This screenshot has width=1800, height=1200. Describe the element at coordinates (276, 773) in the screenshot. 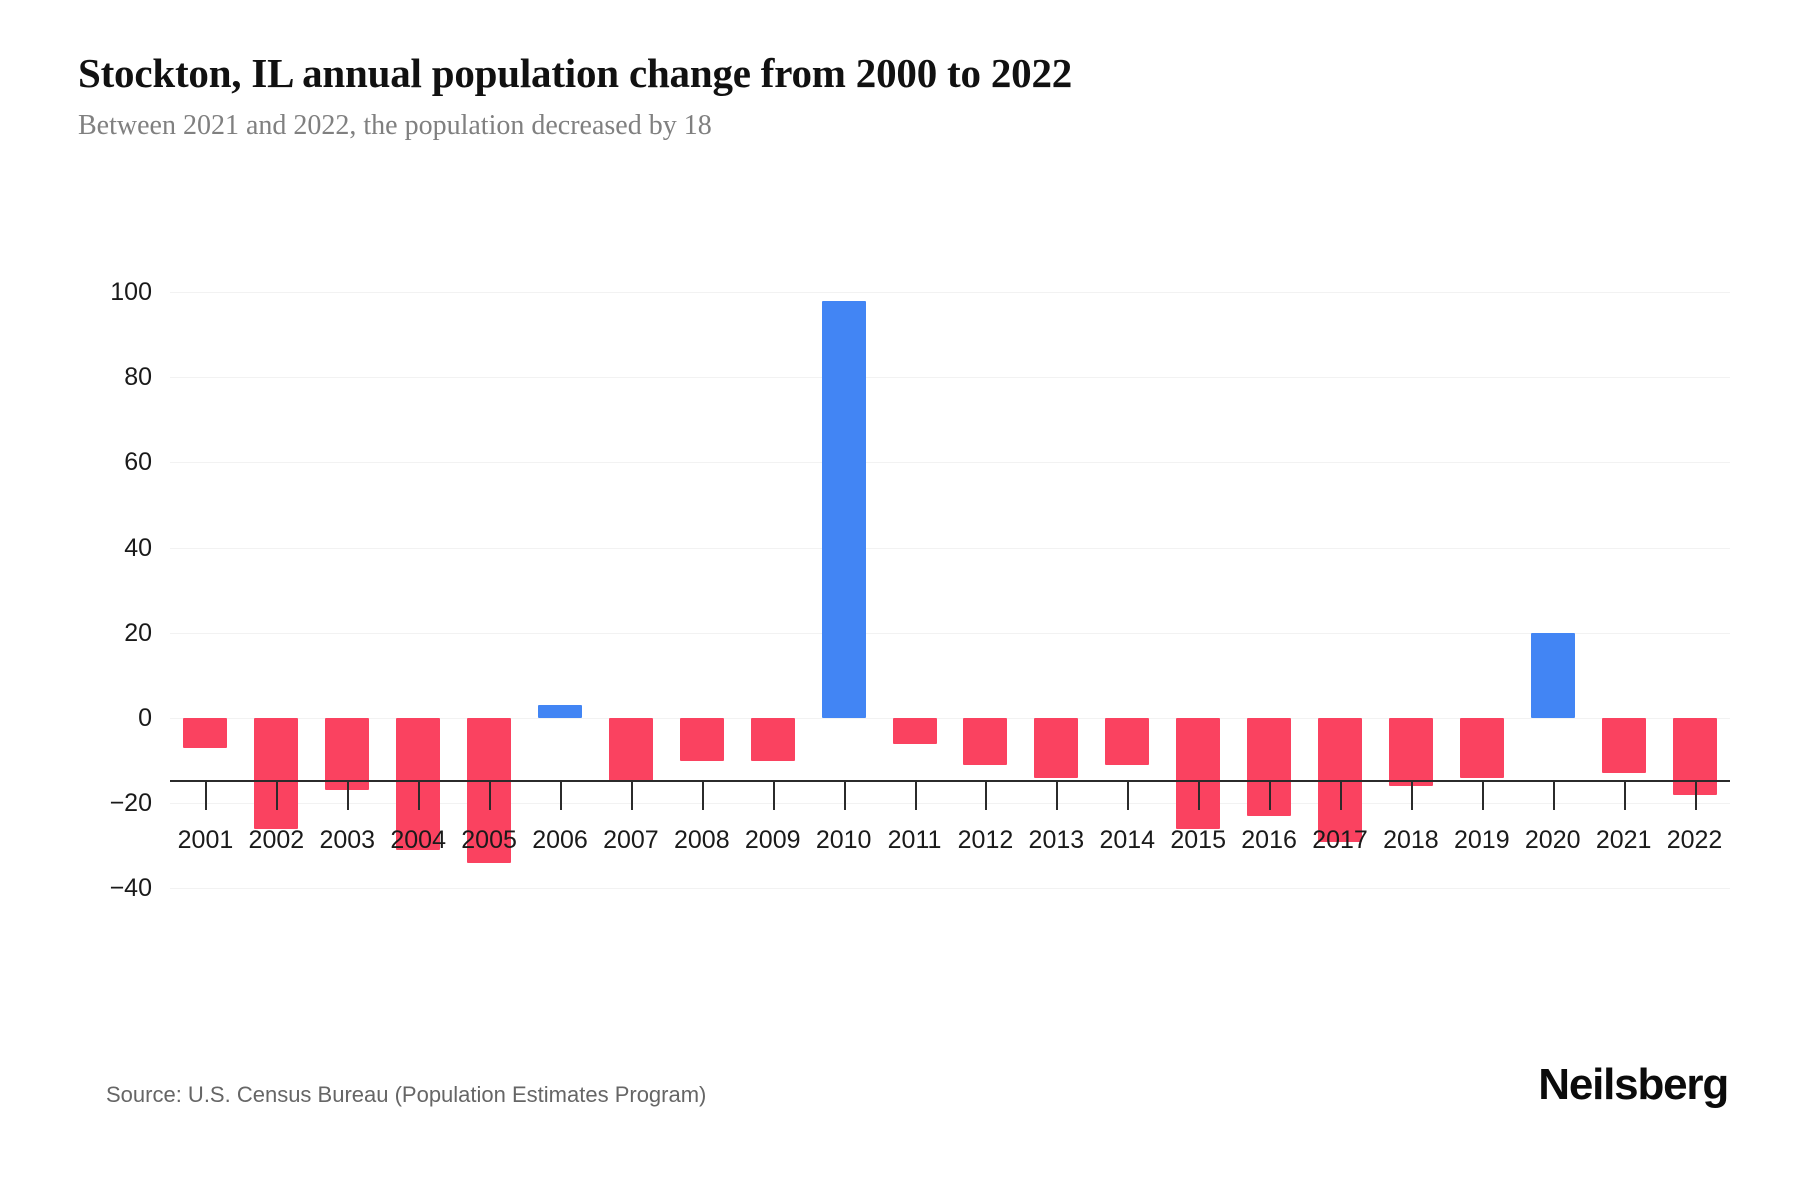

I see `bar-2002` at that location.